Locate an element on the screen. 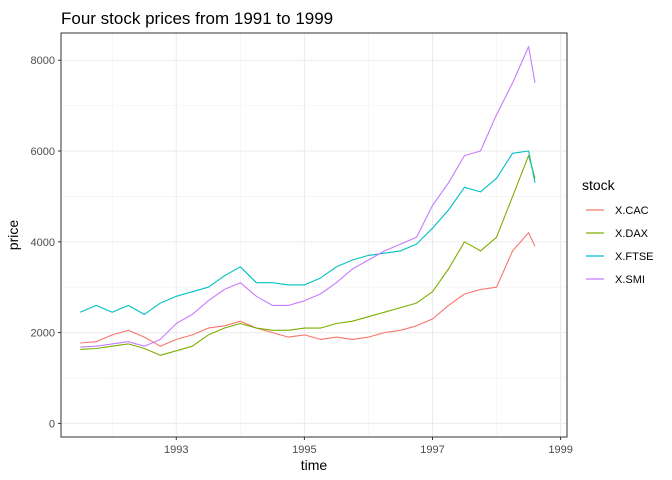 The height and width of the screenshot is (480, 672). legend: stock X.CAC X.DAX X.FTSE X.SMI is located at coordinates (618, 231).